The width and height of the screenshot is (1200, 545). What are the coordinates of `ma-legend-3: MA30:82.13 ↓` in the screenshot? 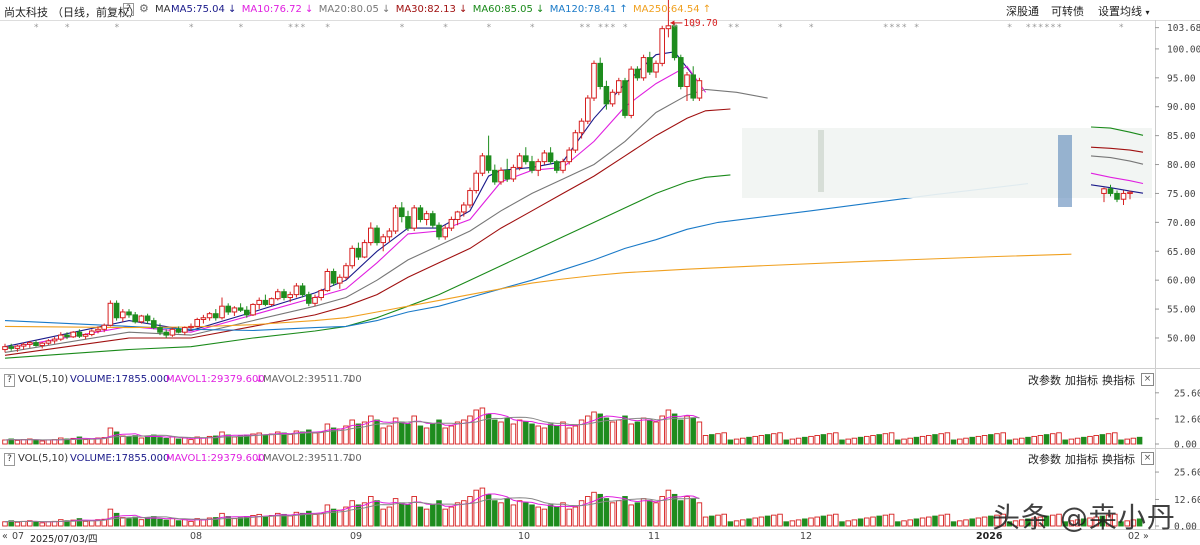 It's located at (431, 9).